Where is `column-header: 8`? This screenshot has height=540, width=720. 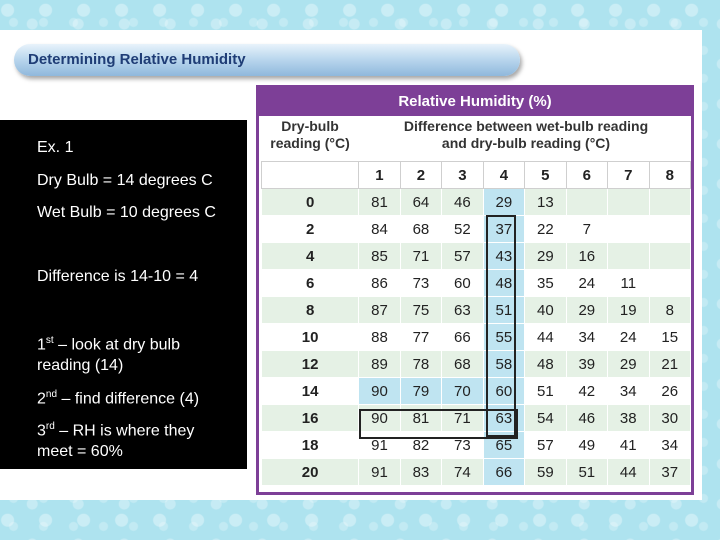 column-header: 8 is located at coordinates (669, 175).